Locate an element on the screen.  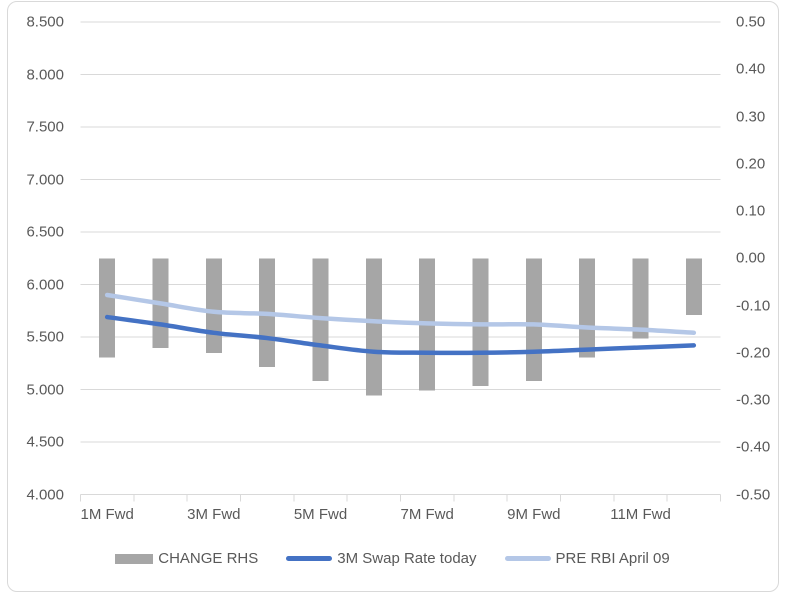
bar-swatch-icon is located at coordinates (134, 558).